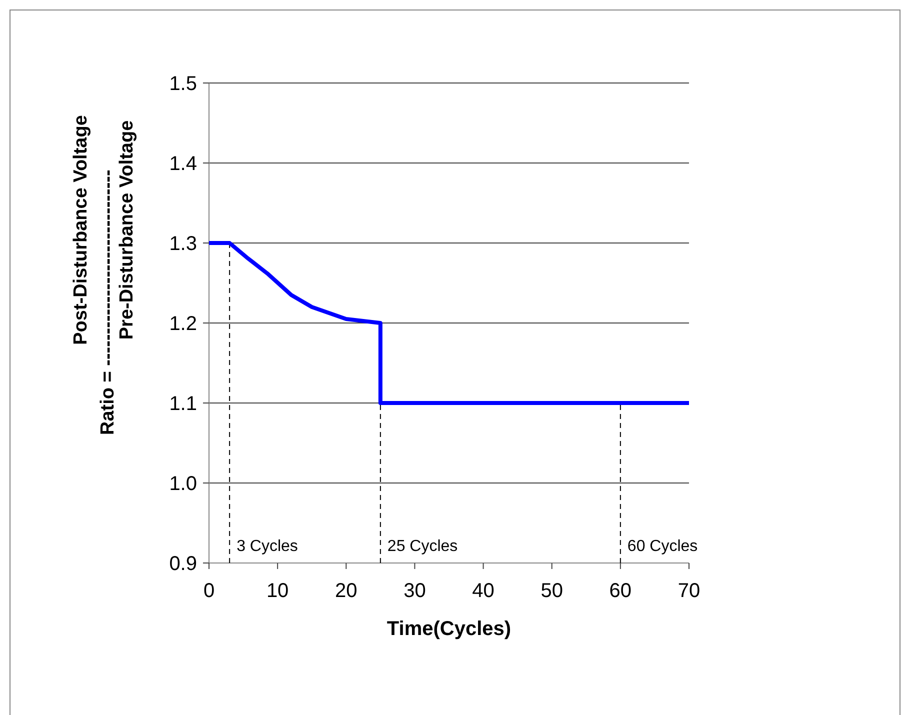  I want to click on y-tick-label: 0.9, so click(183, 564).